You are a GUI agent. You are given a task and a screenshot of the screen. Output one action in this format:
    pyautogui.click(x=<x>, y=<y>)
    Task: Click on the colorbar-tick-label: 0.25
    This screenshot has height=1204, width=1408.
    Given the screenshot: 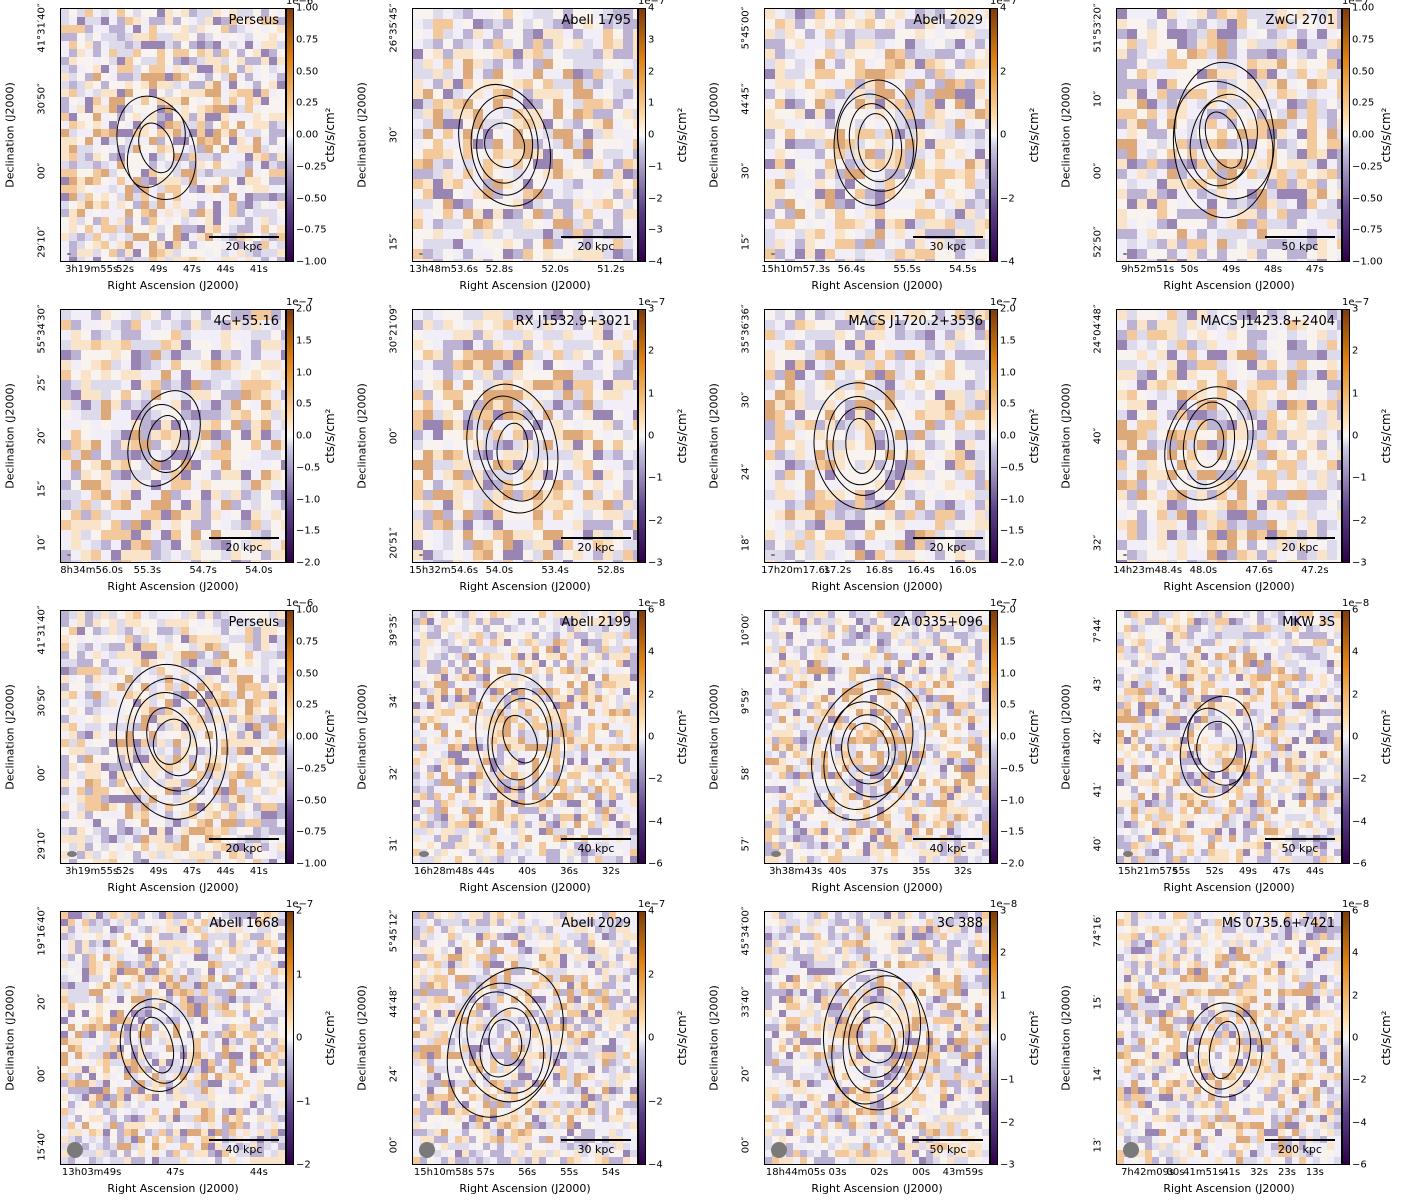 What is the action you would take?
    pyautogui.click(x=307, y=705)
    